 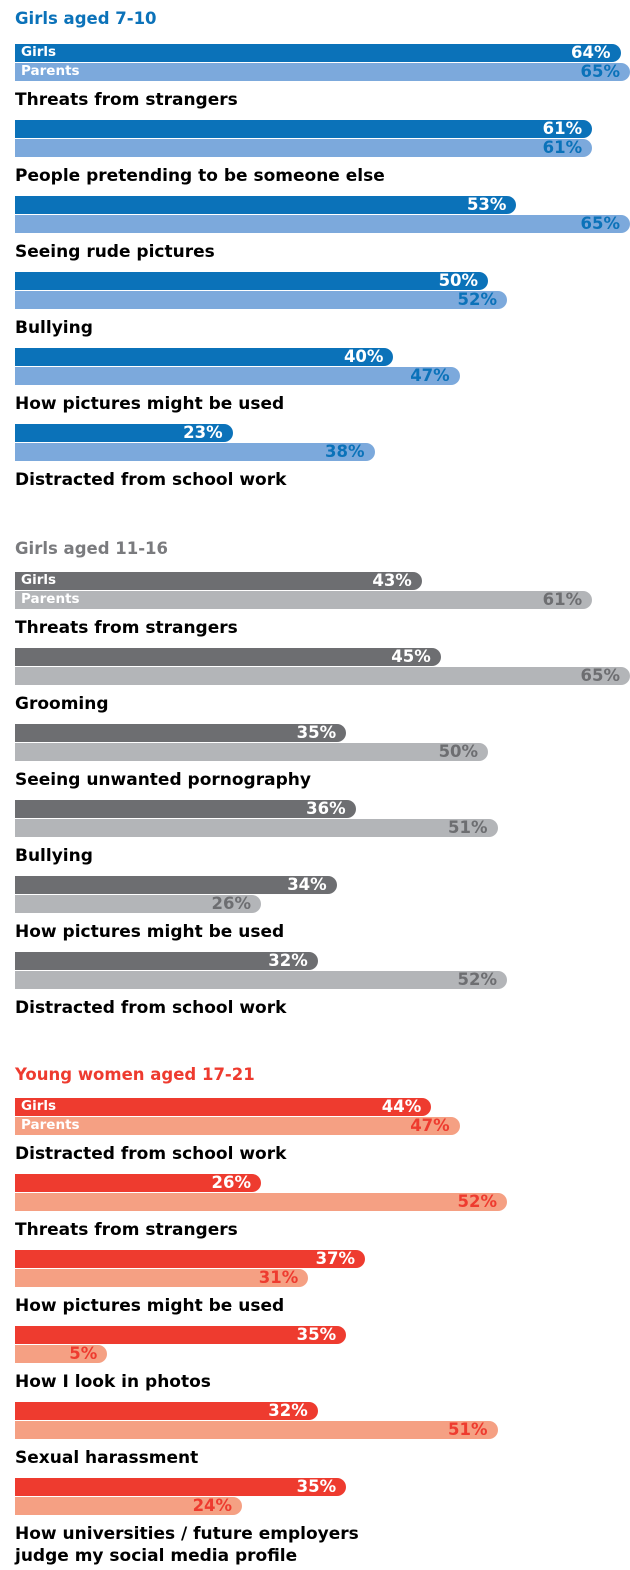 I want to click on category-label: Seeing rude pictures, so click(x=115, y=252).